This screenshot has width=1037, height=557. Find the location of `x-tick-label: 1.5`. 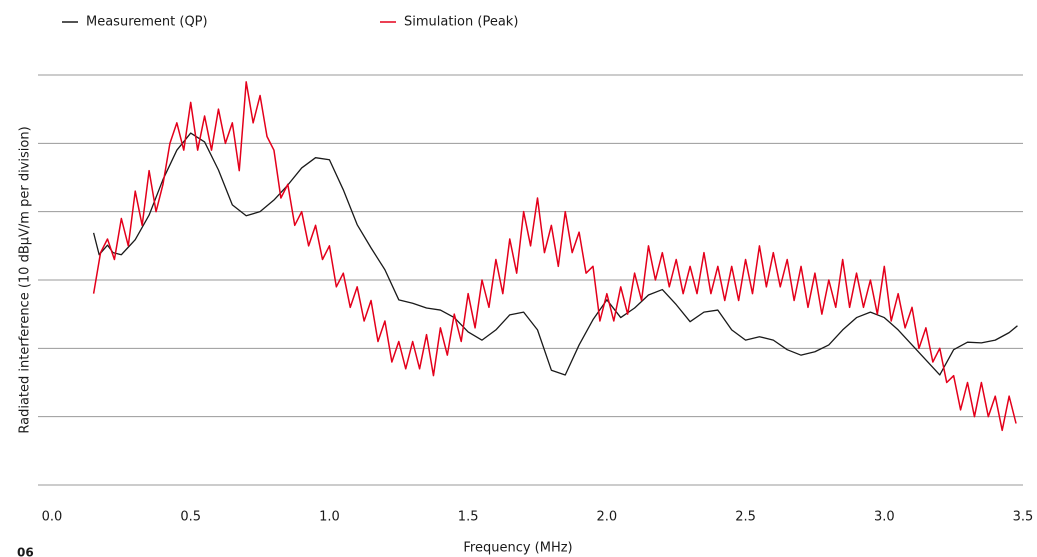

x-tick-label: 1.5 is located at coordinates (468, 517).